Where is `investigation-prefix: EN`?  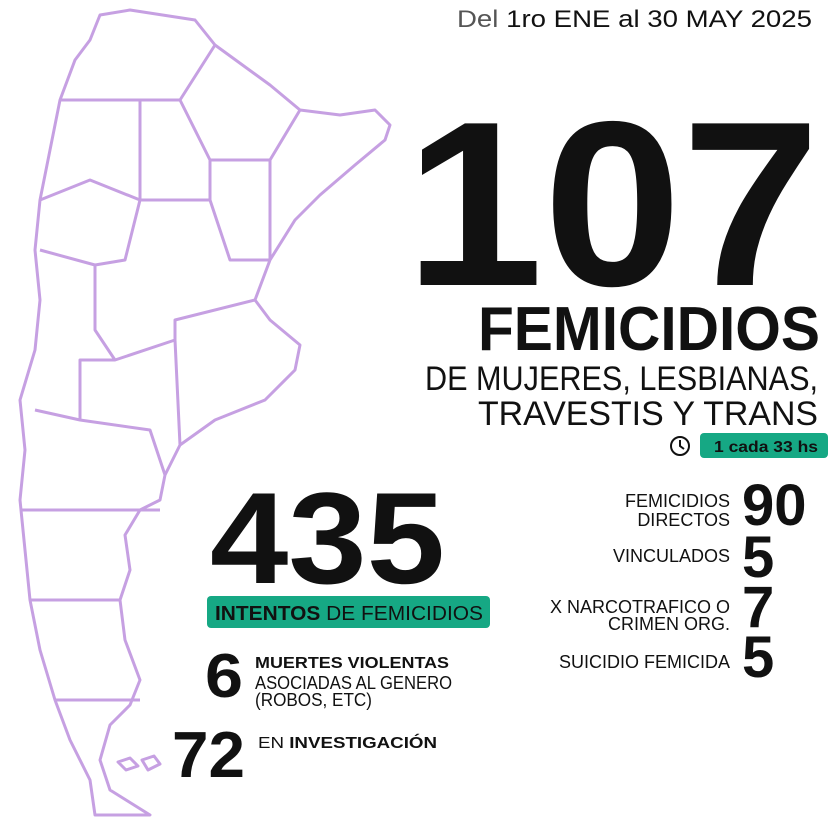
investigation-prefix: EN is located at coordinates (271, 743).